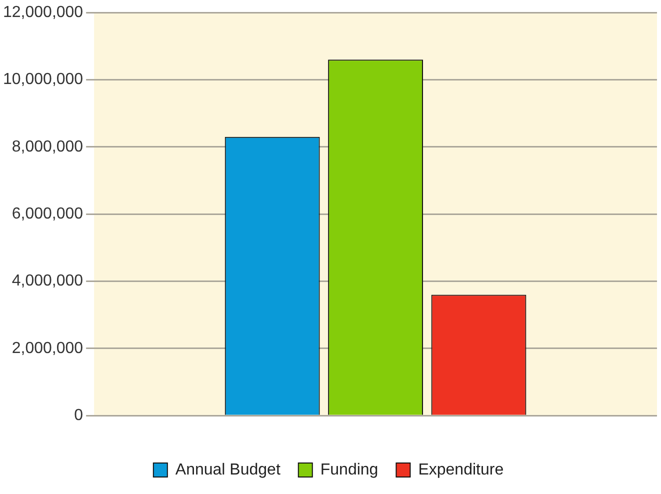 The image size is (661, 494). Describe the element at coordinates (48, 147) in the screenshot. I see `y-tick-label: 8,000,000` at that location.